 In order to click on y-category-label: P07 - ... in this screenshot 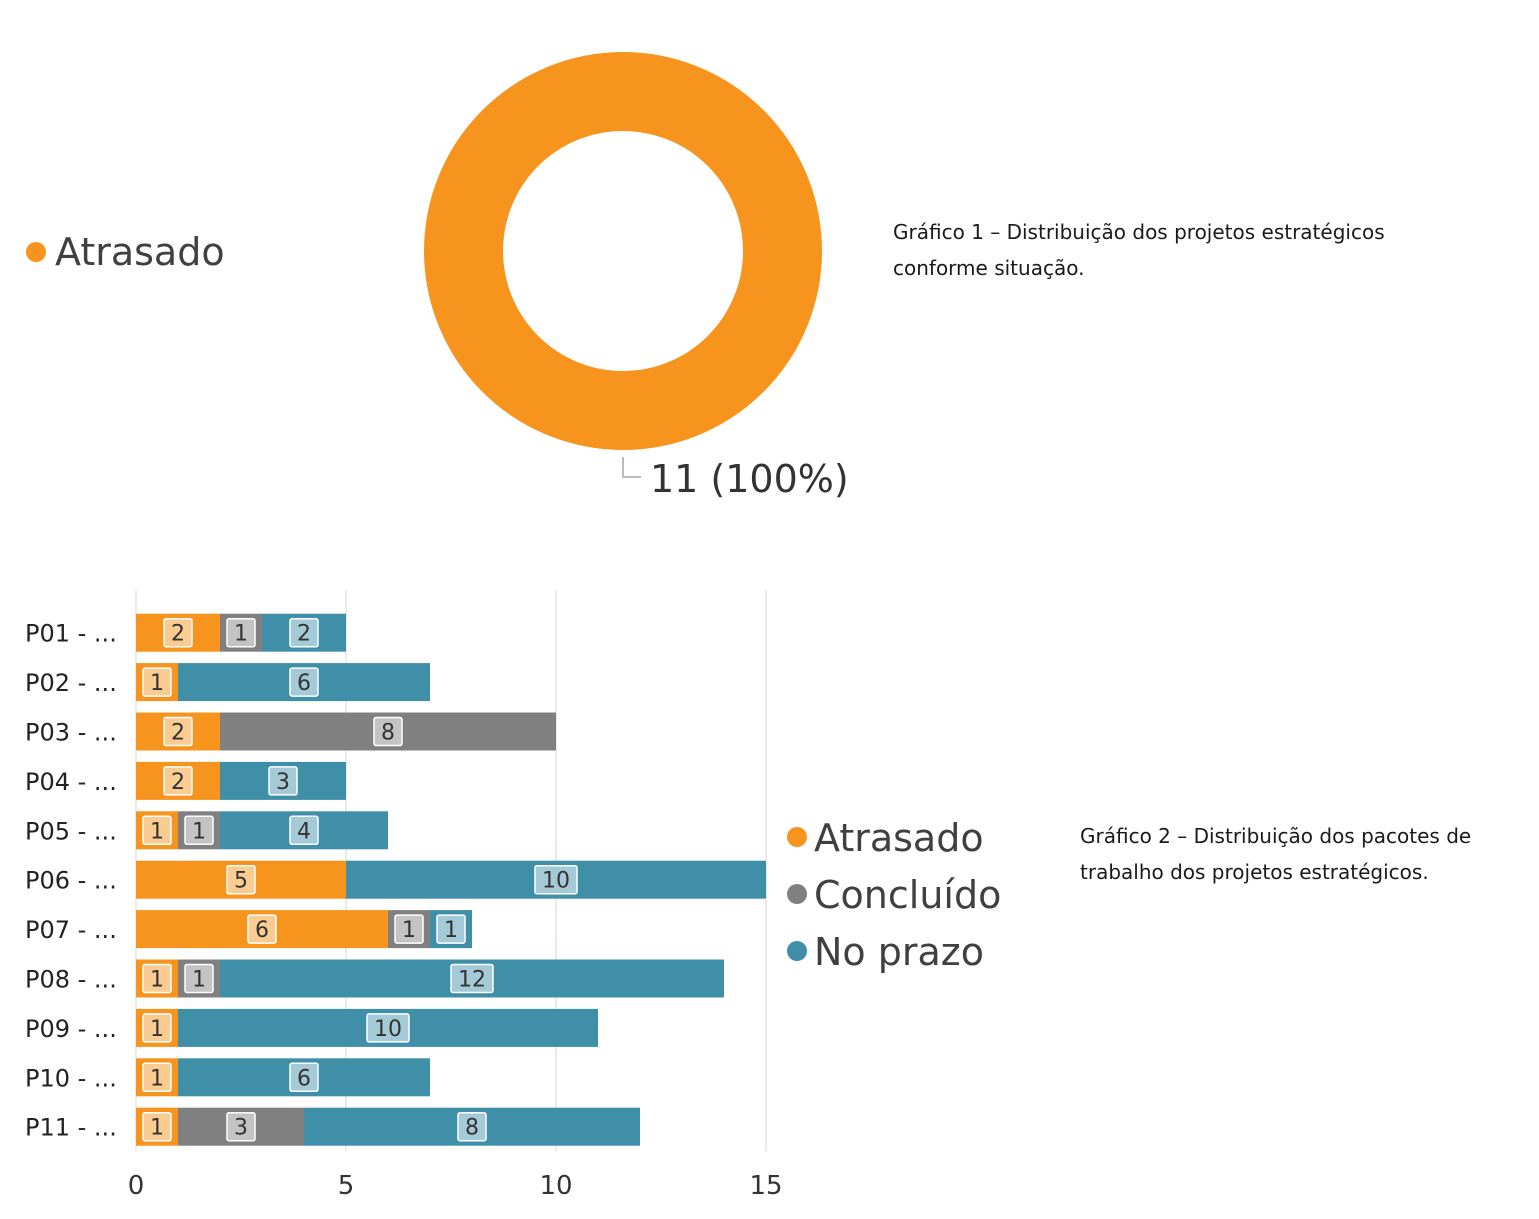, I will do `click(71, 930)`.